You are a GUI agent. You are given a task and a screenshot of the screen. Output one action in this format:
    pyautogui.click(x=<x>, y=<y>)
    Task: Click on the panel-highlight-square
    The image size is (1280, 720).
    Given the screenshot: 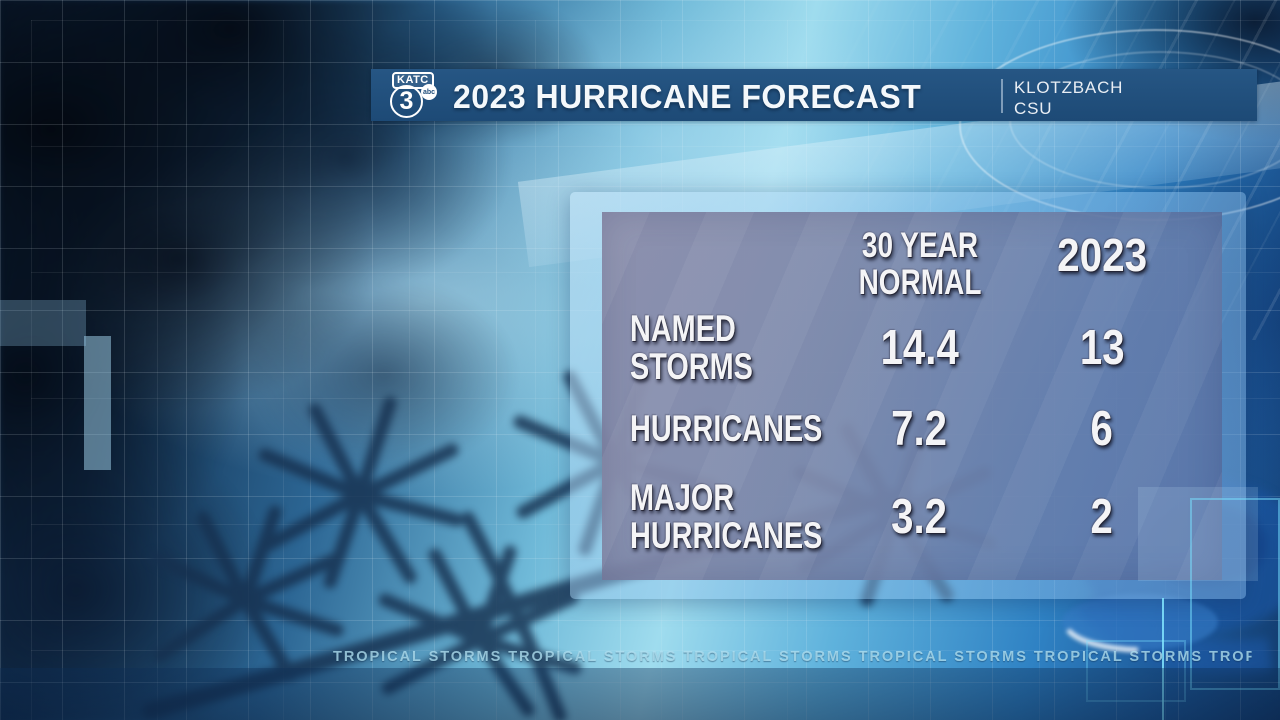 What is the action you would take?
    pyautogui.click(x=1198, y=534)
    